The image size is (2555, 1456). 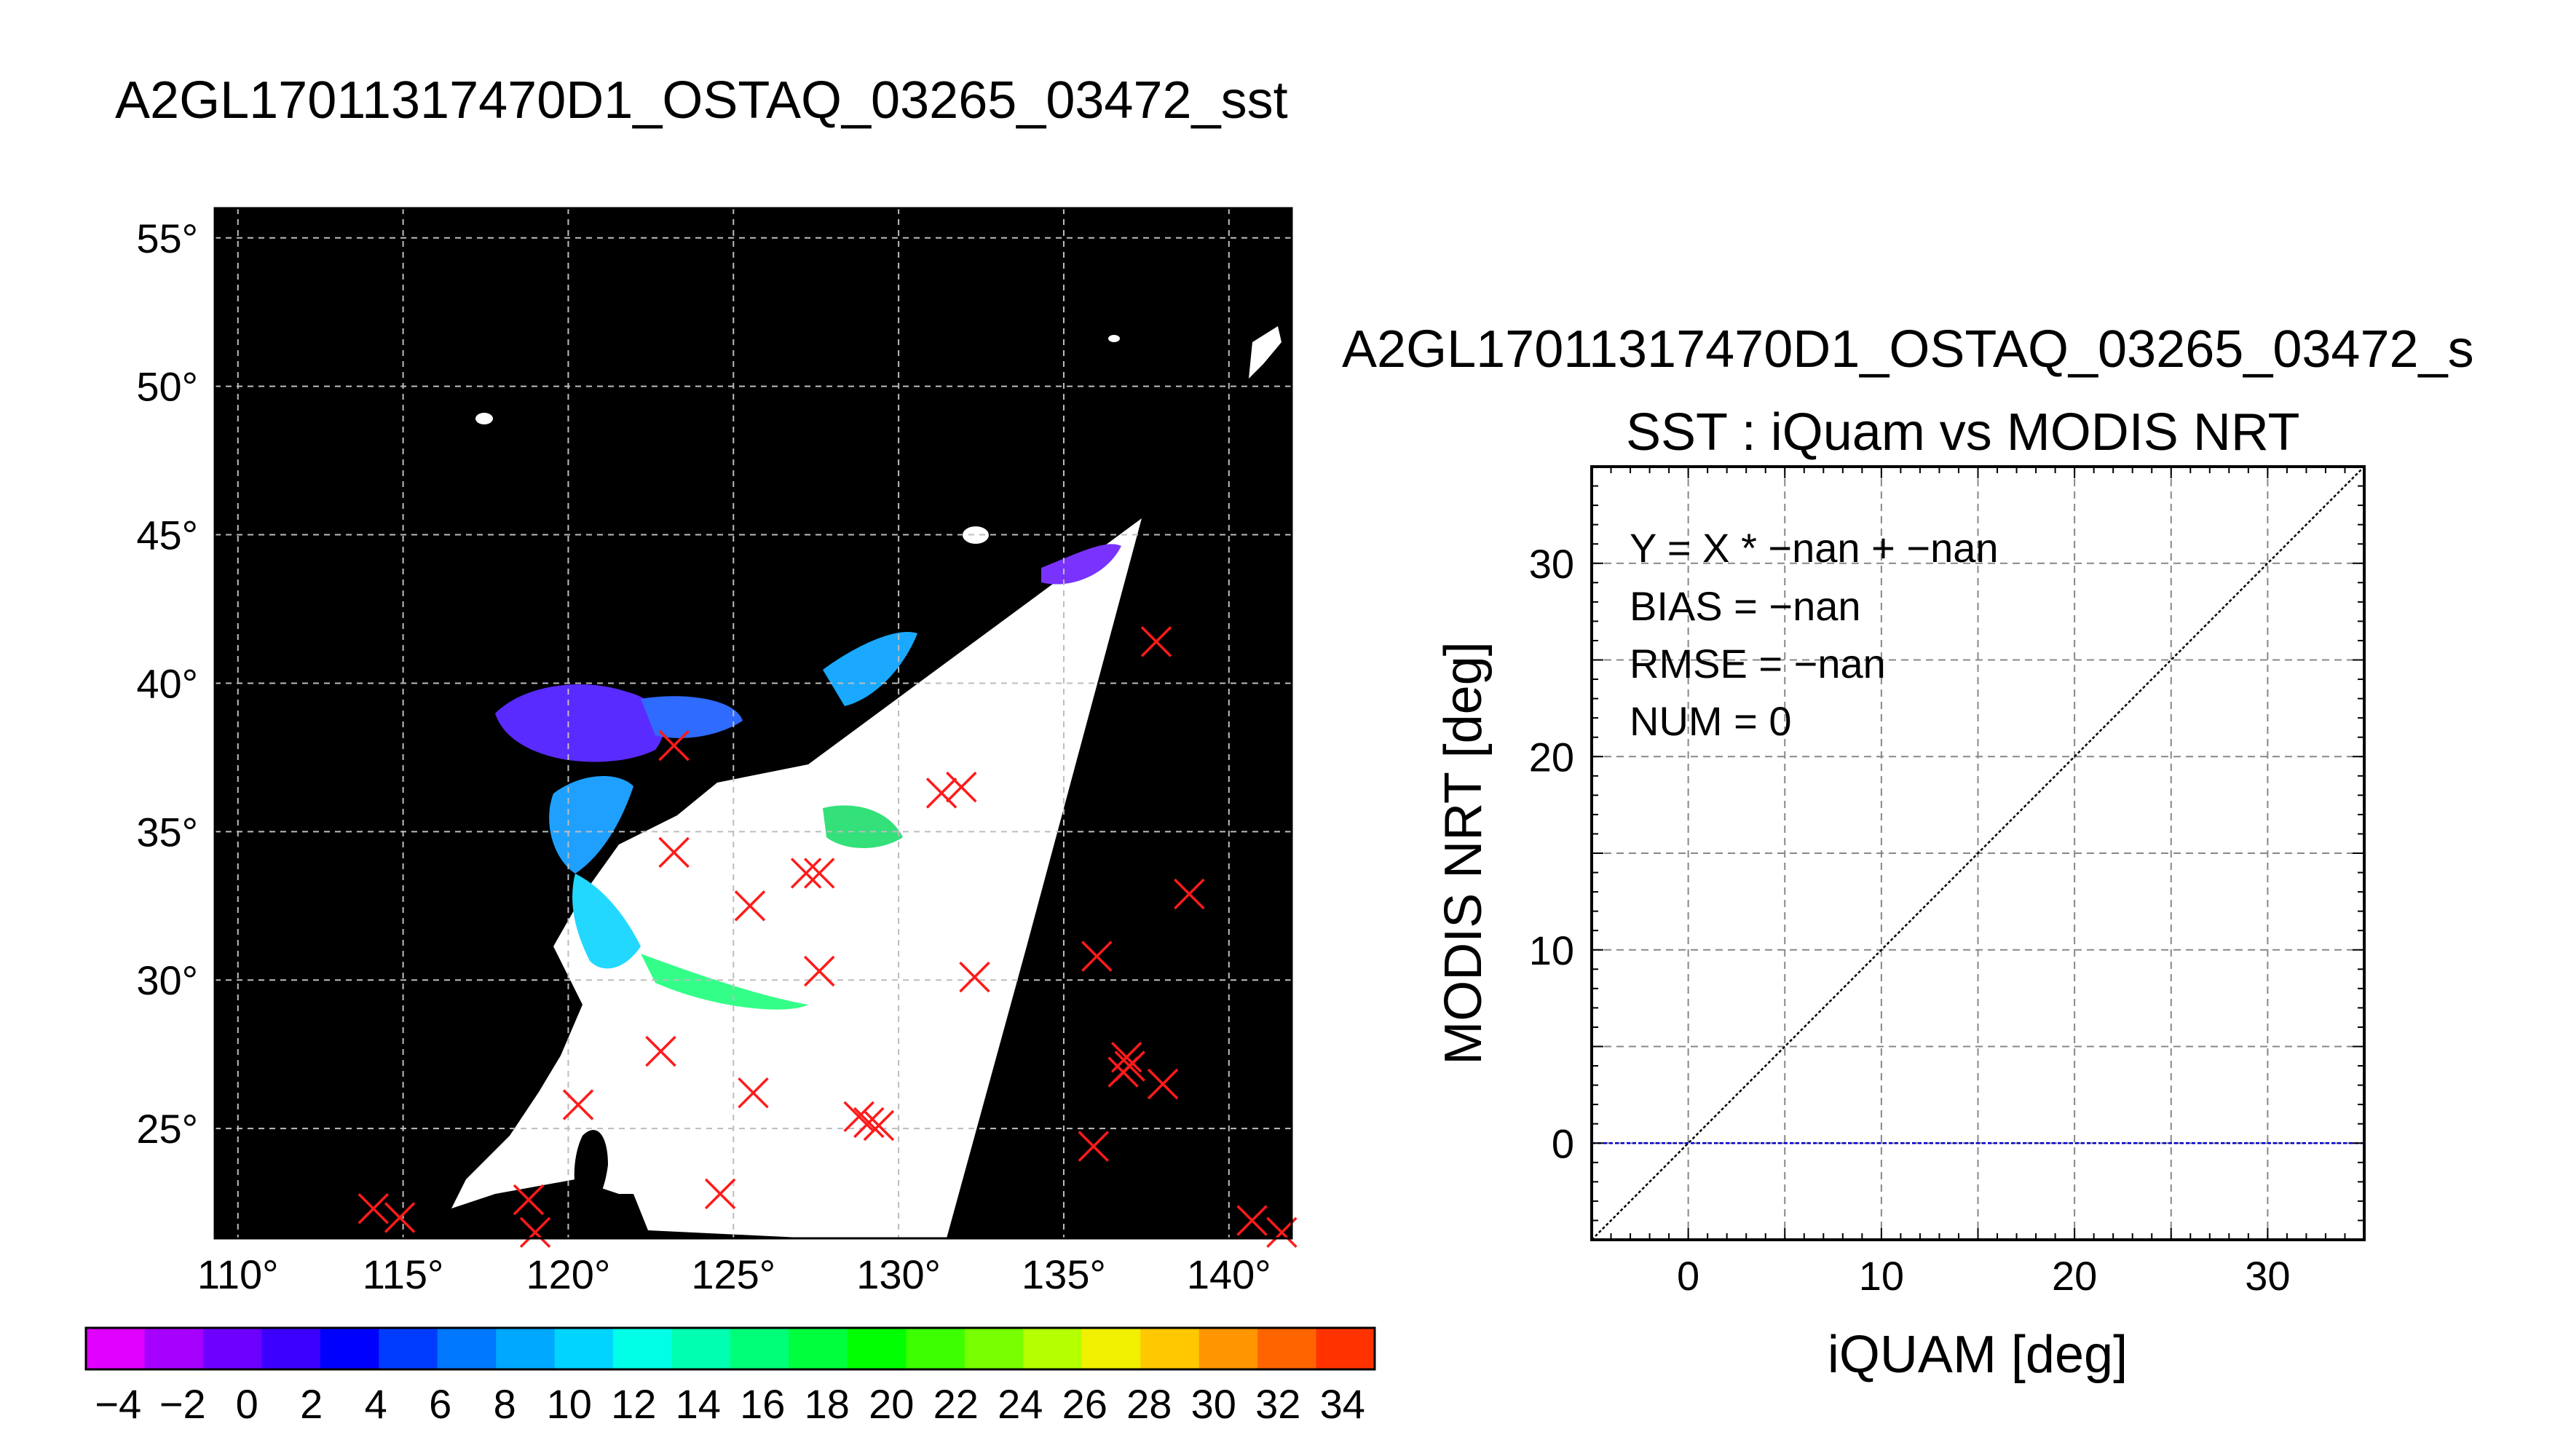 I want to click on sst-patch-korea-south, so click(x=863, y=826).